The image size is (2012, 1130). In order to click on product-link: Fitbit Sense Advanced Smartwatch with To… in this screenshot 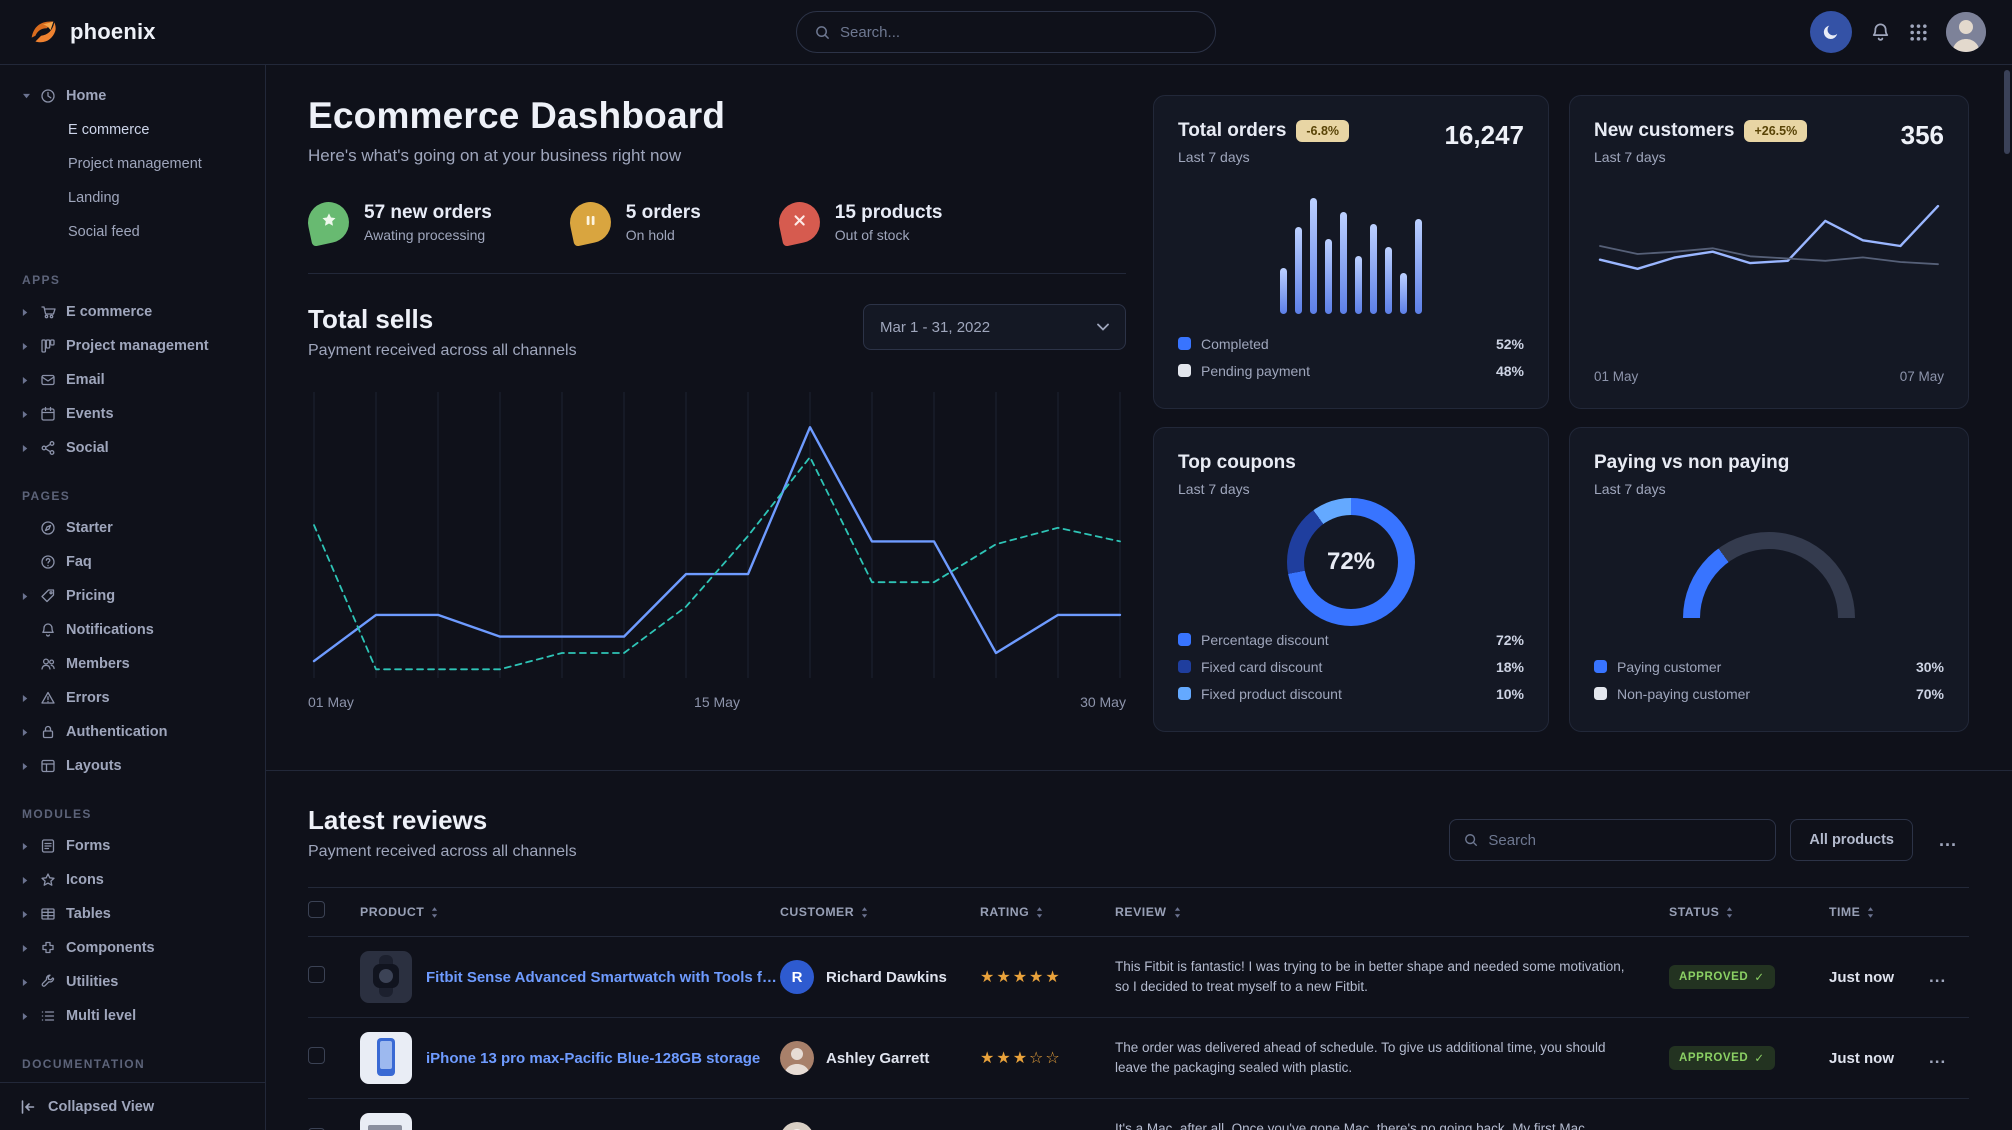, I will do `click(603, 977)`.